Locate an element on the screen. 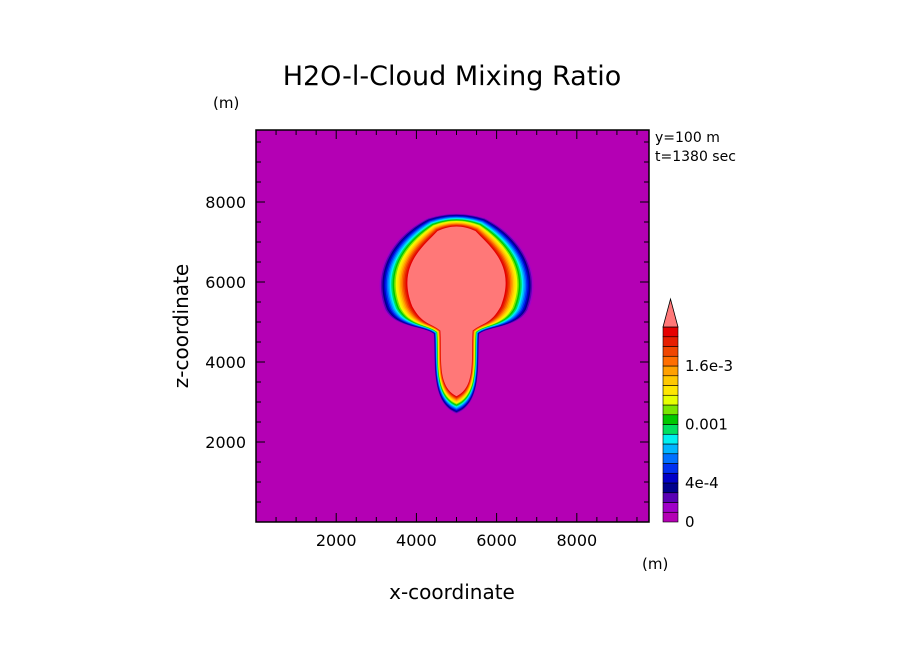 The height and width of the screenshot is (654, 904). x-axis-label: x-coordinate is located at coordinates (452, 592).